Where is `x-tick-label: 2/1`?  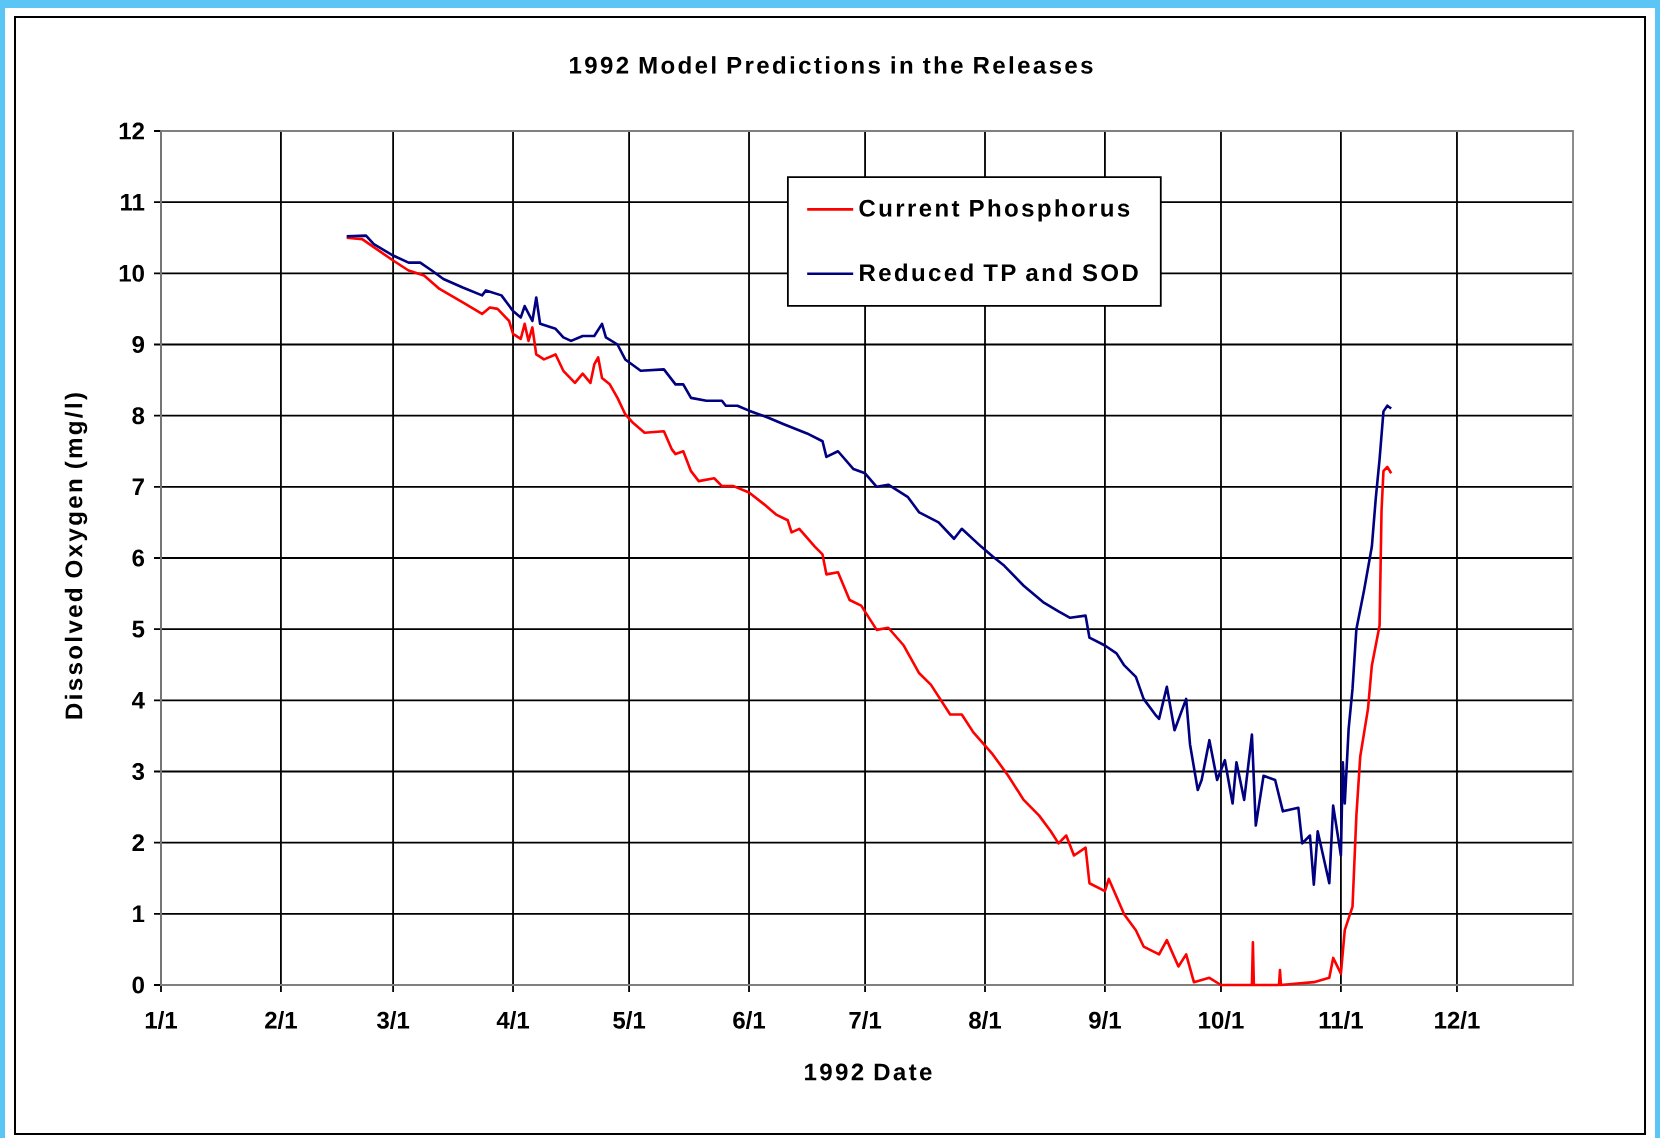
x-tick-label: 2/1 is located at coordinates (281, 1020).